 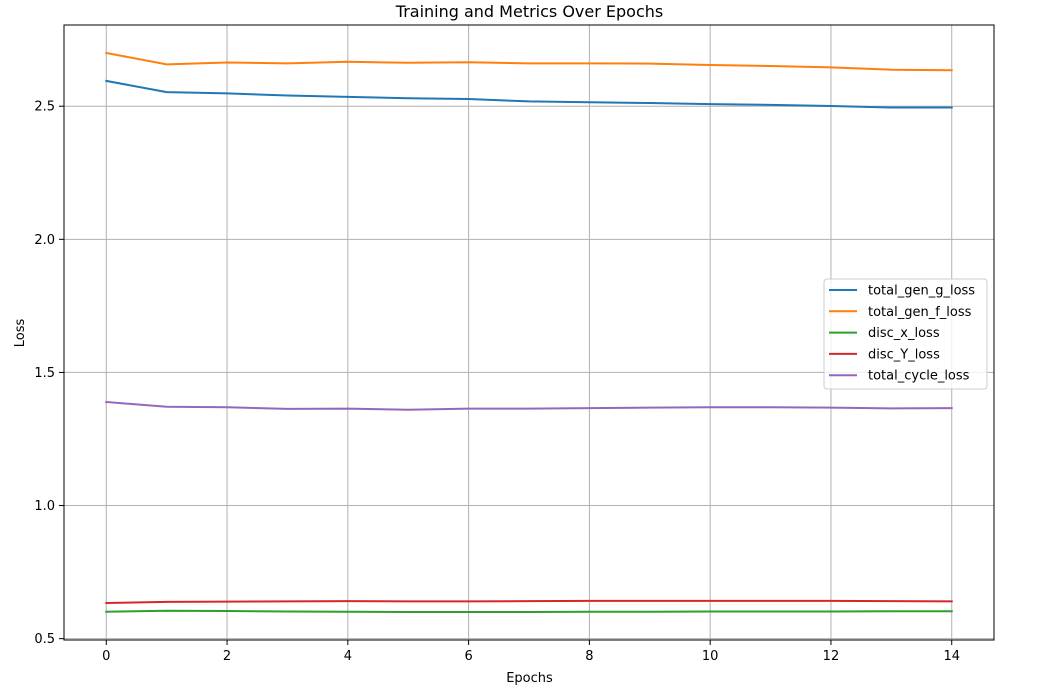 I want to click on x-tick-label: 6, so click(x=468, y=656).